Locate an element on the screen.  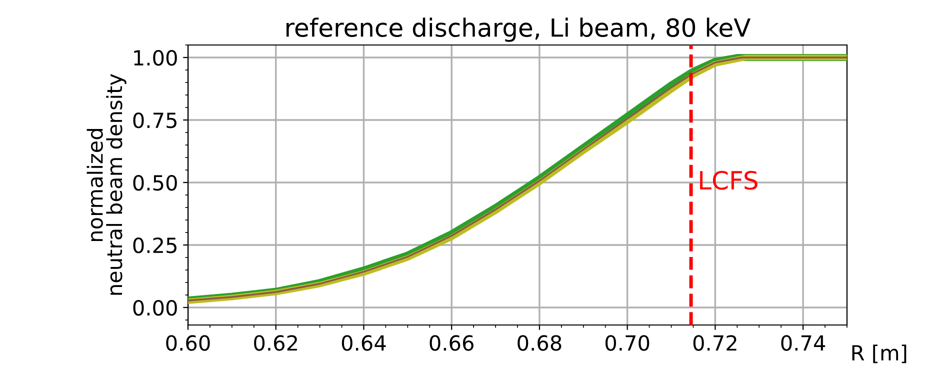
x-tick-label: 0.64 is located at coordinates (364, 343).